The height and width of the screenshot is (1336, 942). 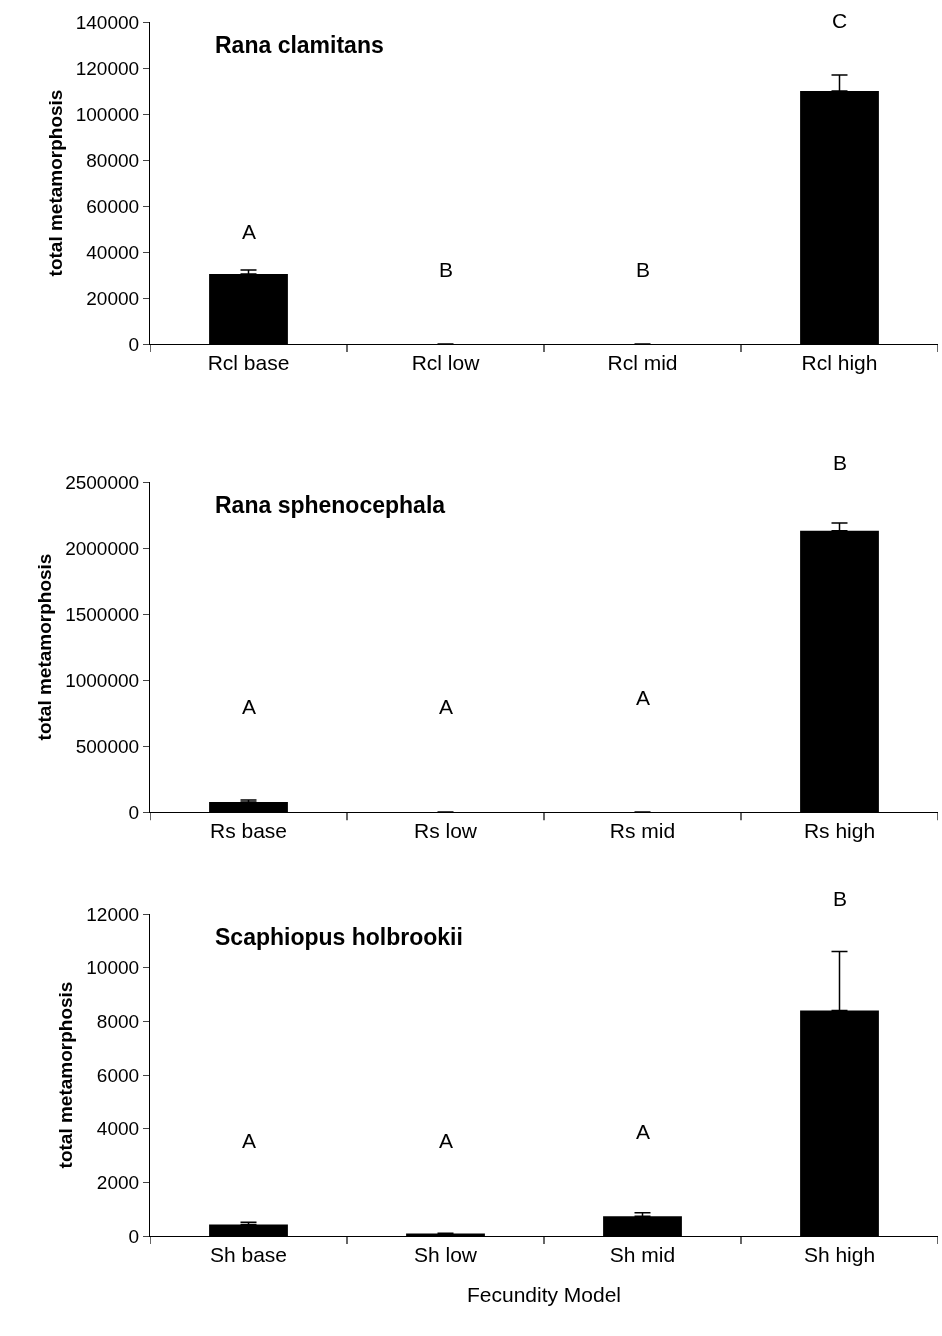 I want to click on y-tick-label: 100000, so click(x=107, y=114).